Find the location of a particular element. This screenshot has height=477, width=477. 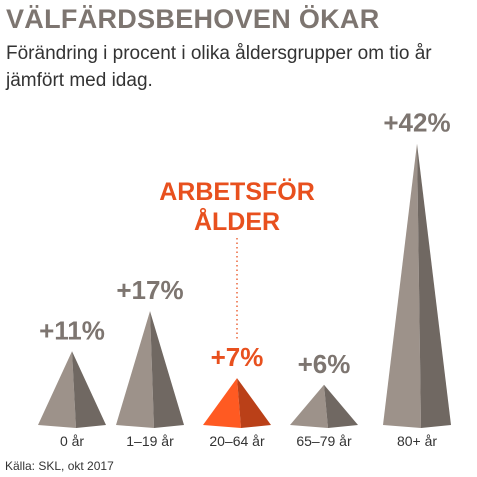

source: Källa: SKL, okt 2017 is located at coordinates (59, 466).